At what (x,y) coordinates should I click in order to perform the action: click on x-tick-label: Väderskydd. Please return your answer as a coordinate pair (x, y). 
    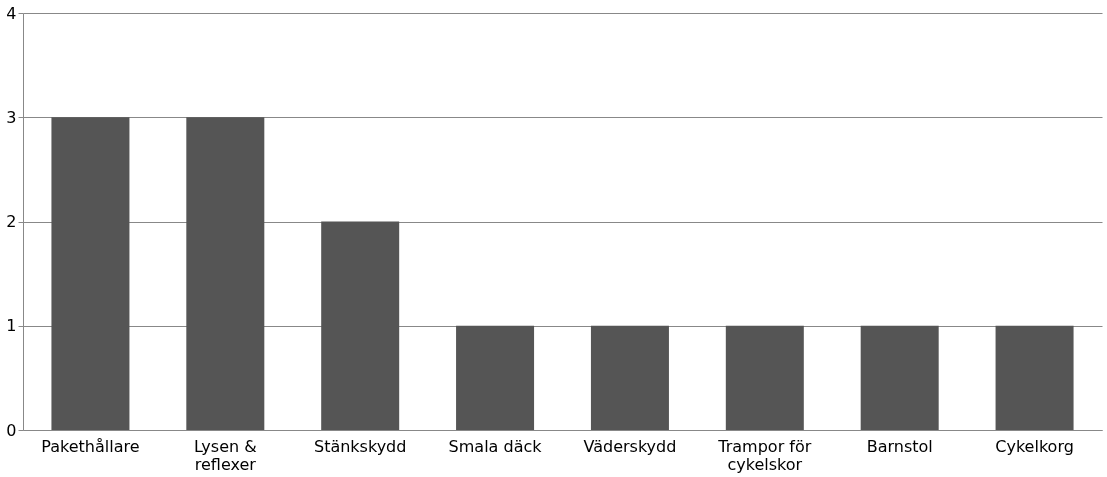
    Looking at the image, I should click on (630, 446).